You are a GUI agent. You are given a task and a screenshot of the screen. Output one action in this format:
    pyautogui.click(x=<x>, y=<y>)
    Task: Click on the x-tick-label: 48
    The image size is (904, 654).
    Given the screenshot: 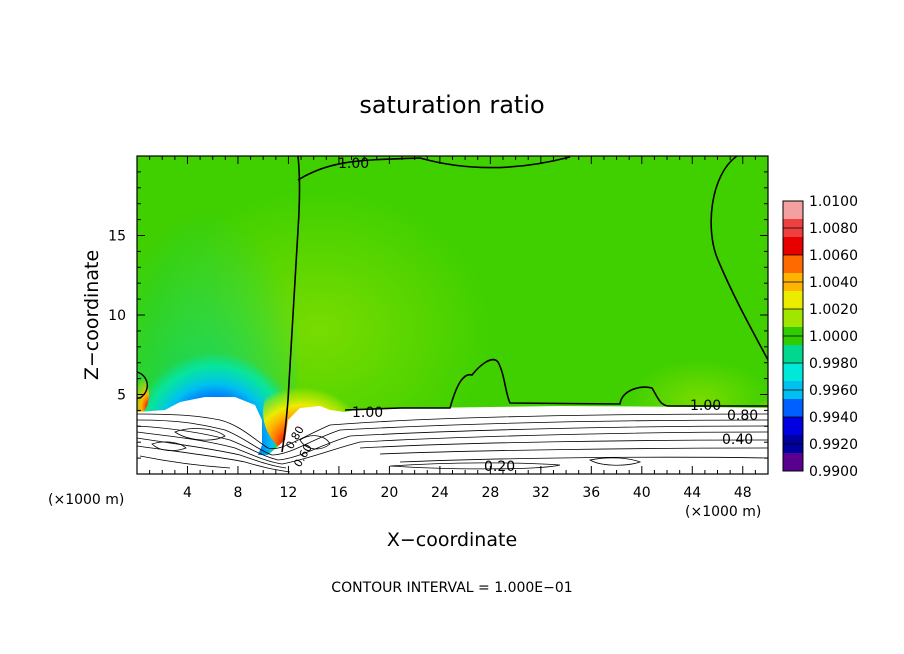 What is the action you would take?
    pyautogui.click(x=743, y=493)
    